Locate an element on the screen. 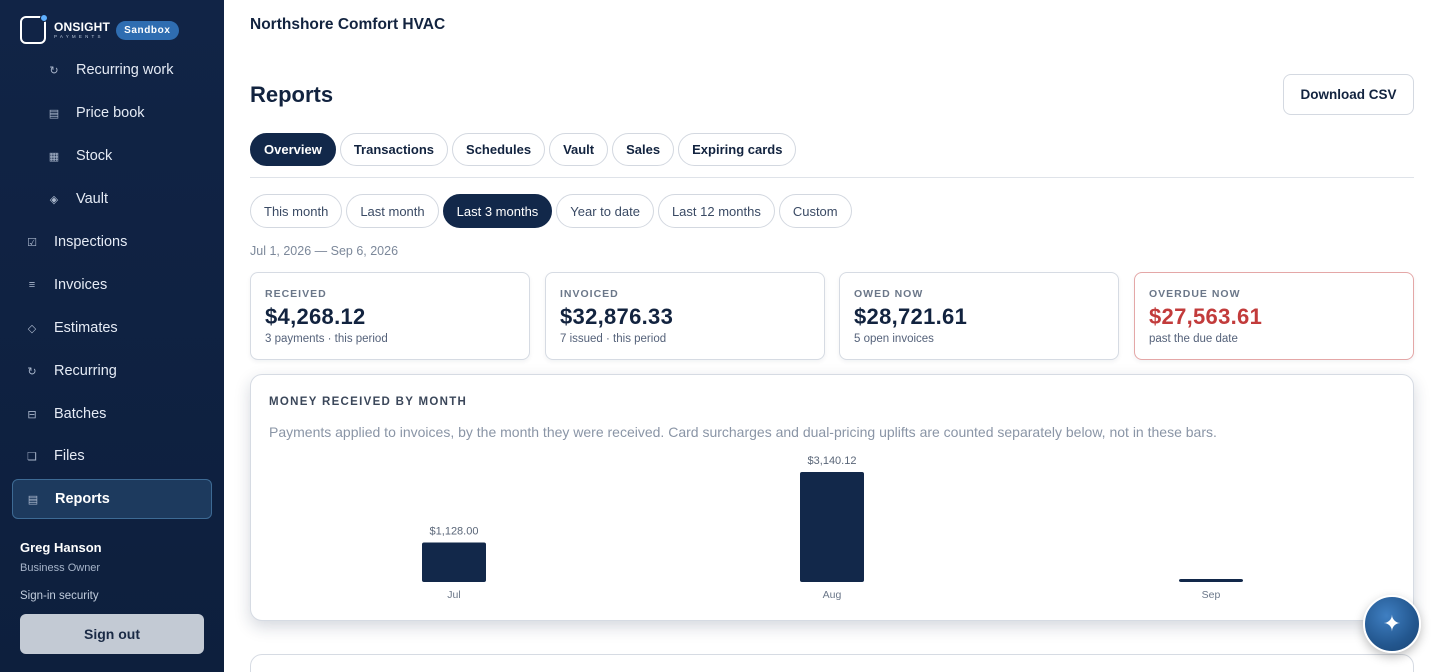 Image resolution: width=1440 pixels, height=672 pixels. stat-label: OWED NOW is located at coordinates (889, 294).